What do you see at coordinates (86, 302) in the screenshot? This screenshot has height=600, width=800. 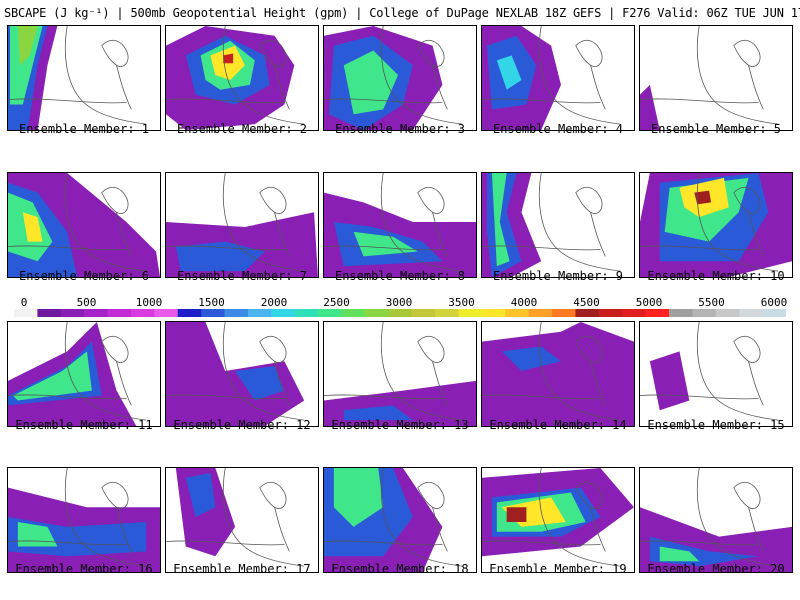 I see `colorbar-tick-label: 500` at bounding box center [86, 302].